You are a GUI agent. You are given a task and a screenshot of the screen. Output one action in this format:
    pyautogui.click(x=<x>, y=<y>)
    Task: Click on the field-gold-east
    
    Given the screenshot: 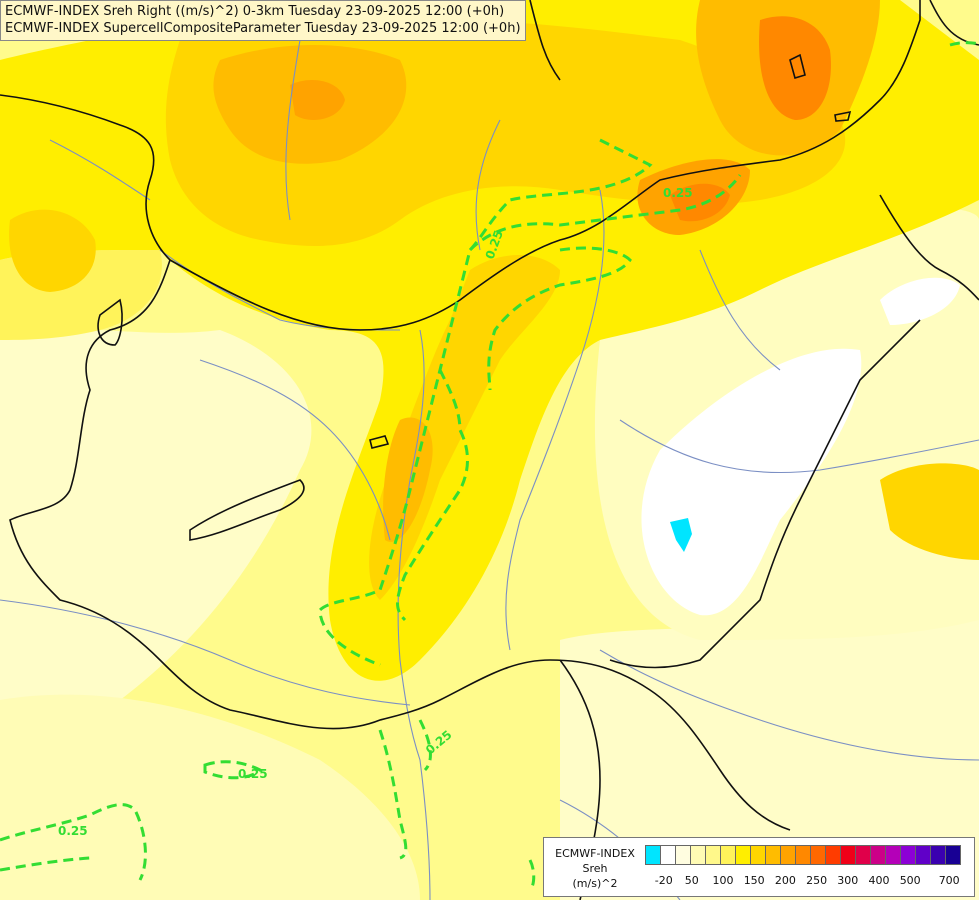 What is the action you would take?
    pyautogui.click(x=929, y=511)
    